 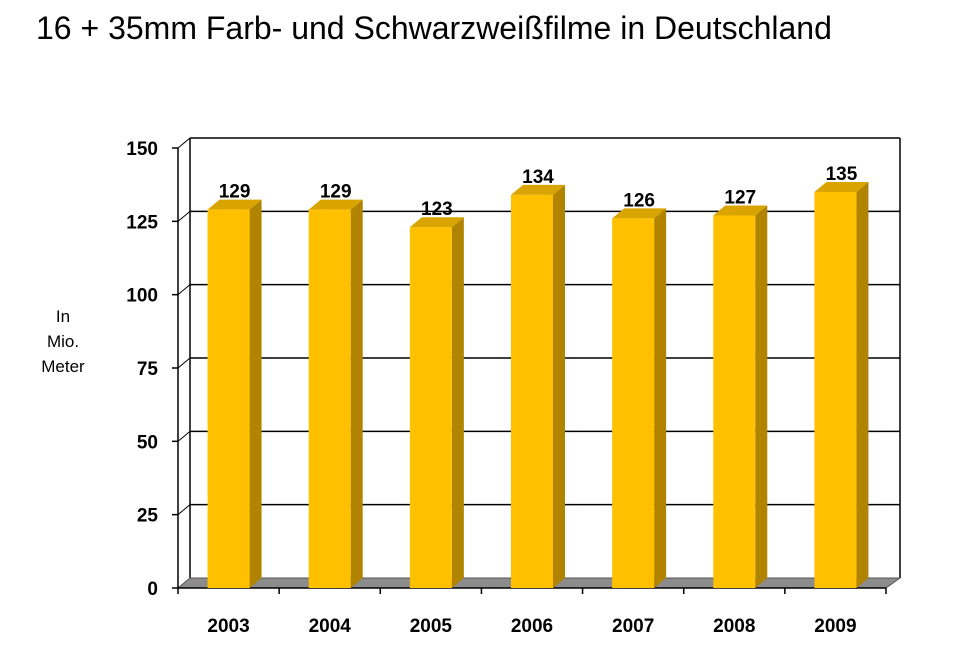 I want to click on bar-side-2008, so click(x=761, y=396).